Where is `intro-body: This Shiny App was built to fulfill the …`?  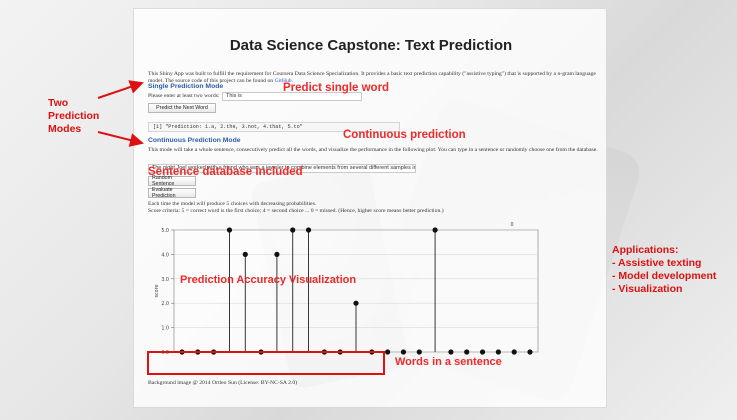
intro-body: This Shiny App was built to fulfill the … is located at coordinates (372, 77).